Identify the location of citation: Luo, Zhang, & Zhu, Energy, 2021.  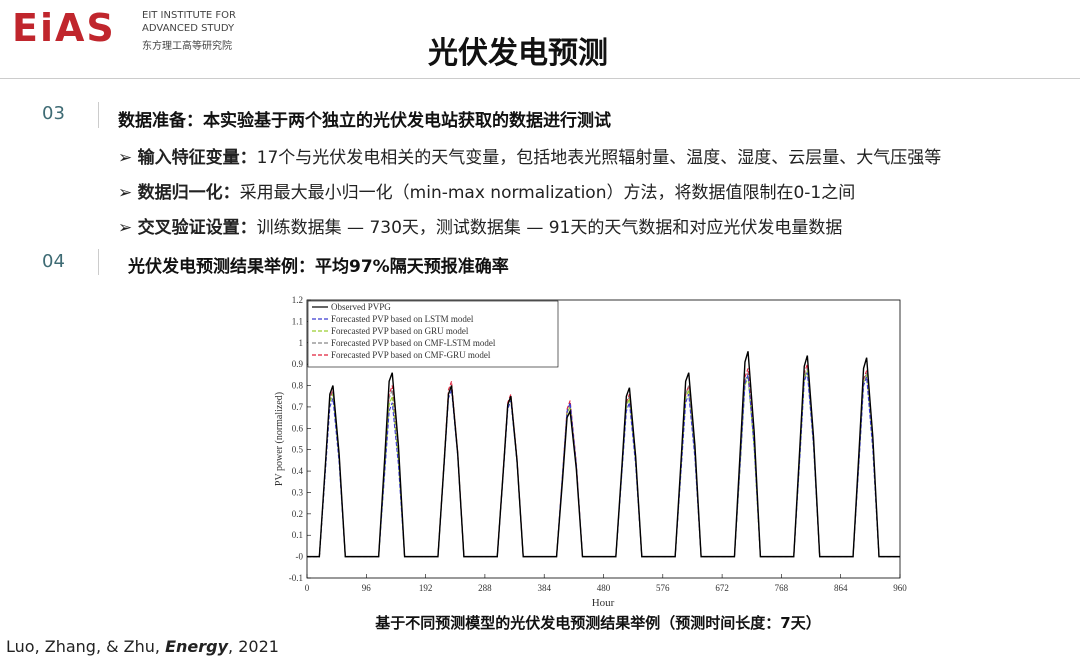
(142, 646).